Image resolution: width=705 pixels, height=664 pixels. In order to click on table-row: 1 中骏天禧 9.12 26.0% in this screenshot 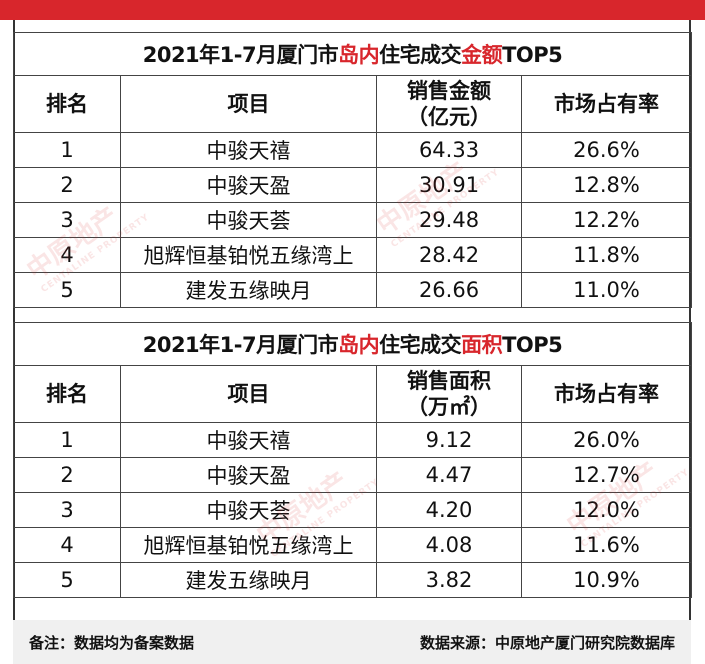, I will do `click(353, 440)`.